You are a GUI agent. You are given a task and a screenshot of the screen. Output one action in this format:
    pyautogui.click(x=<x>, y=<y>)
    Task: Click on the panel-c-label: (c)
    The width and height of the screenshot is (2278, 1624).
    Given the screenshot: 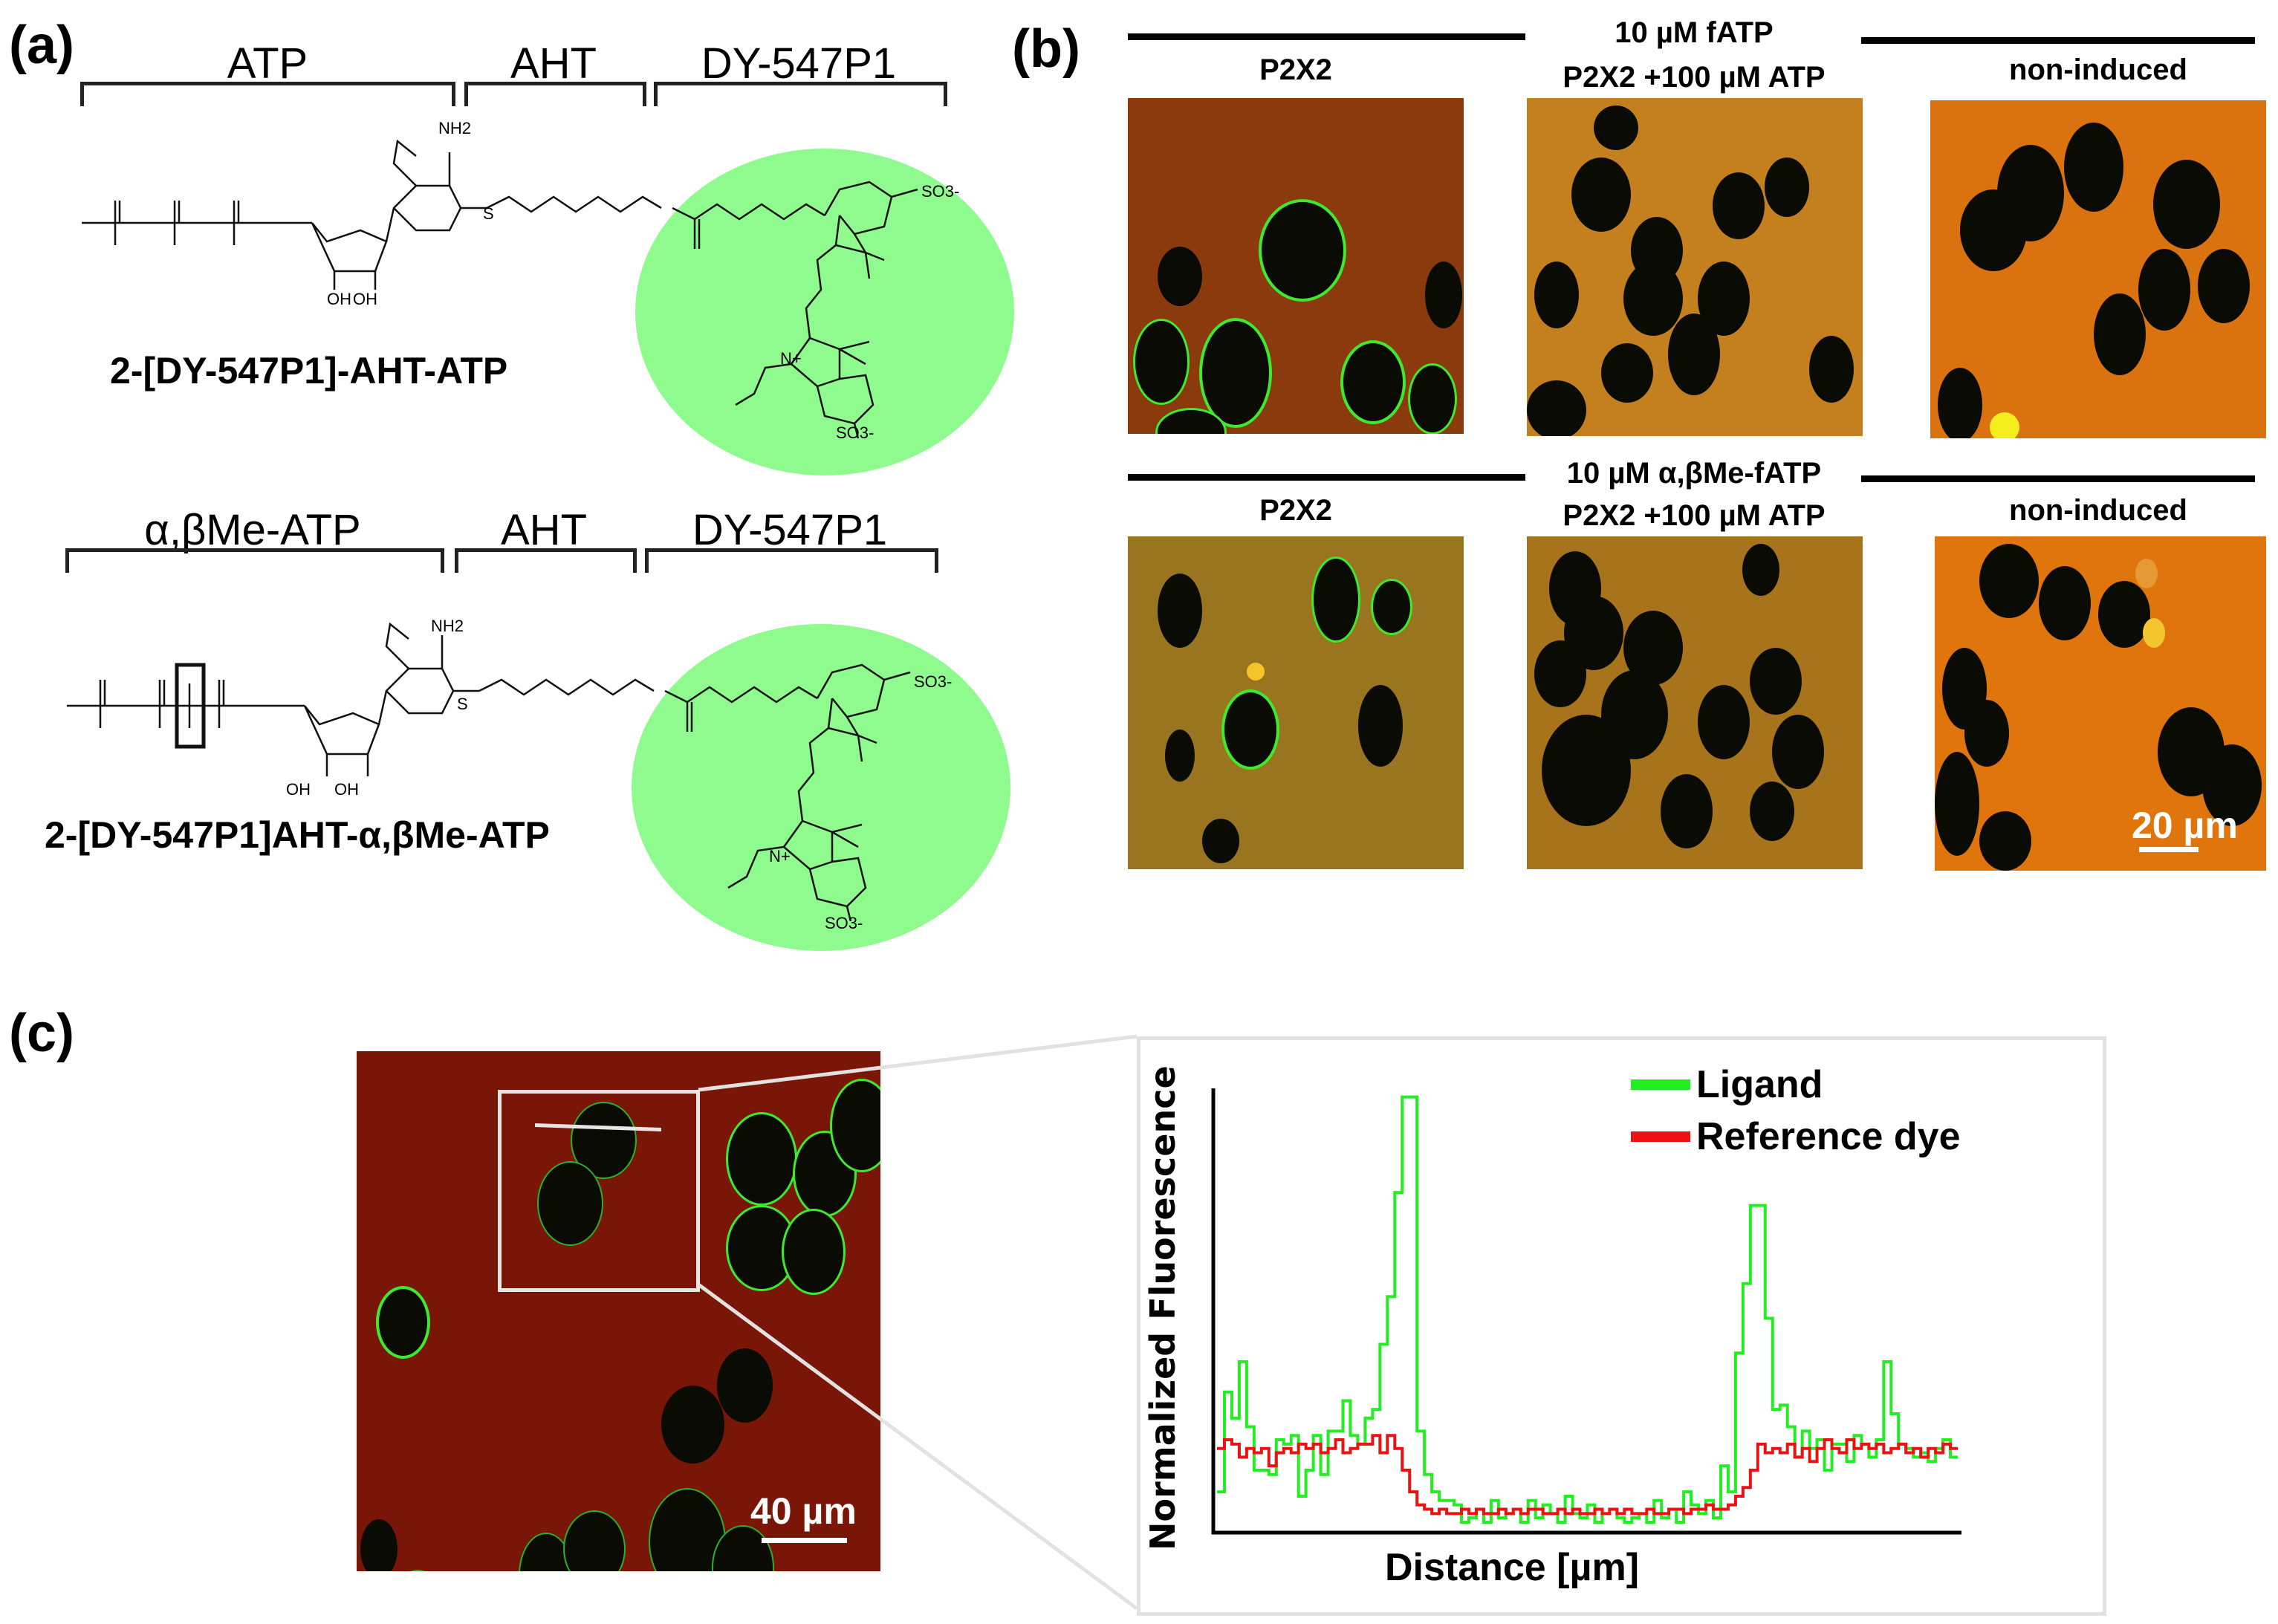 What is the action you would take?
    pyautogui.click(x=41, y=1033)
    